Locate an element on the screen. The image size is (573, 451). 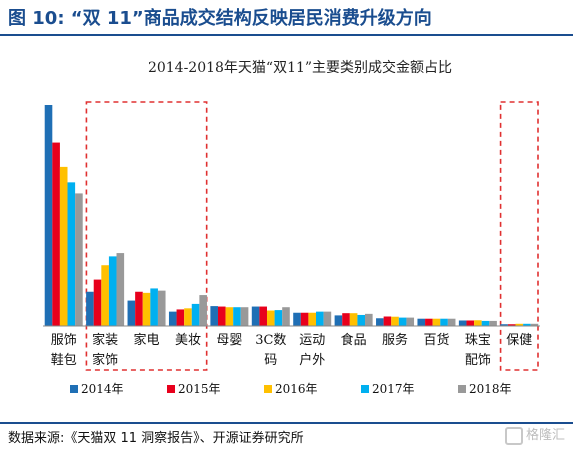
source-note: 数据来源:《天猫双 11 洞察报告》、开源证券研究所 is located at coordinates (156, 438).